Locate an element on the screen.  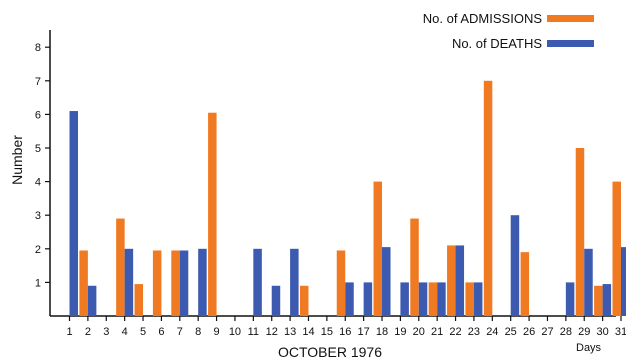
x-tick-label: 7 is located at coordinates (180, 332).